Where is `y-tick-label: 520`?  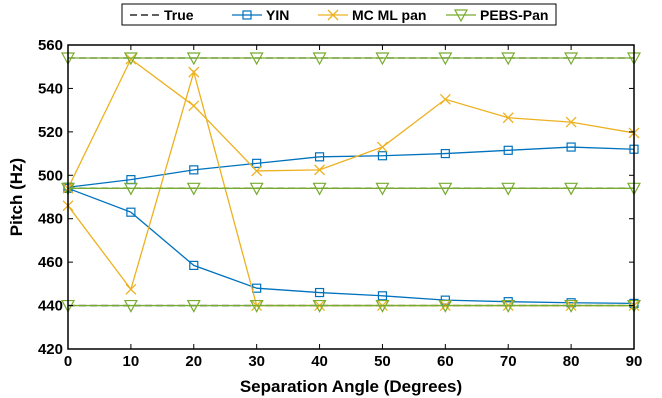 y-tick-label: 520 is located at coordinates (50, 132).